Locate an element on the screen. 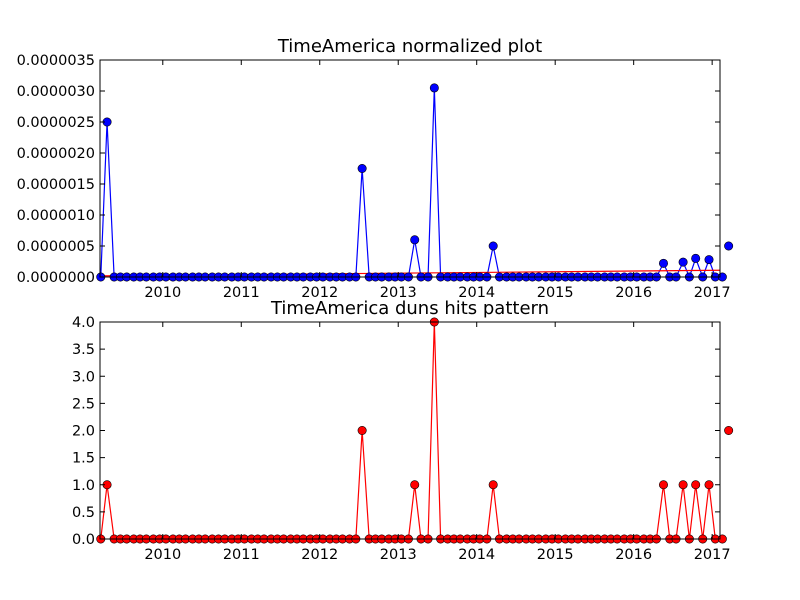  y-tick-label: 0.0000015 is located at coordinates (56, 185).